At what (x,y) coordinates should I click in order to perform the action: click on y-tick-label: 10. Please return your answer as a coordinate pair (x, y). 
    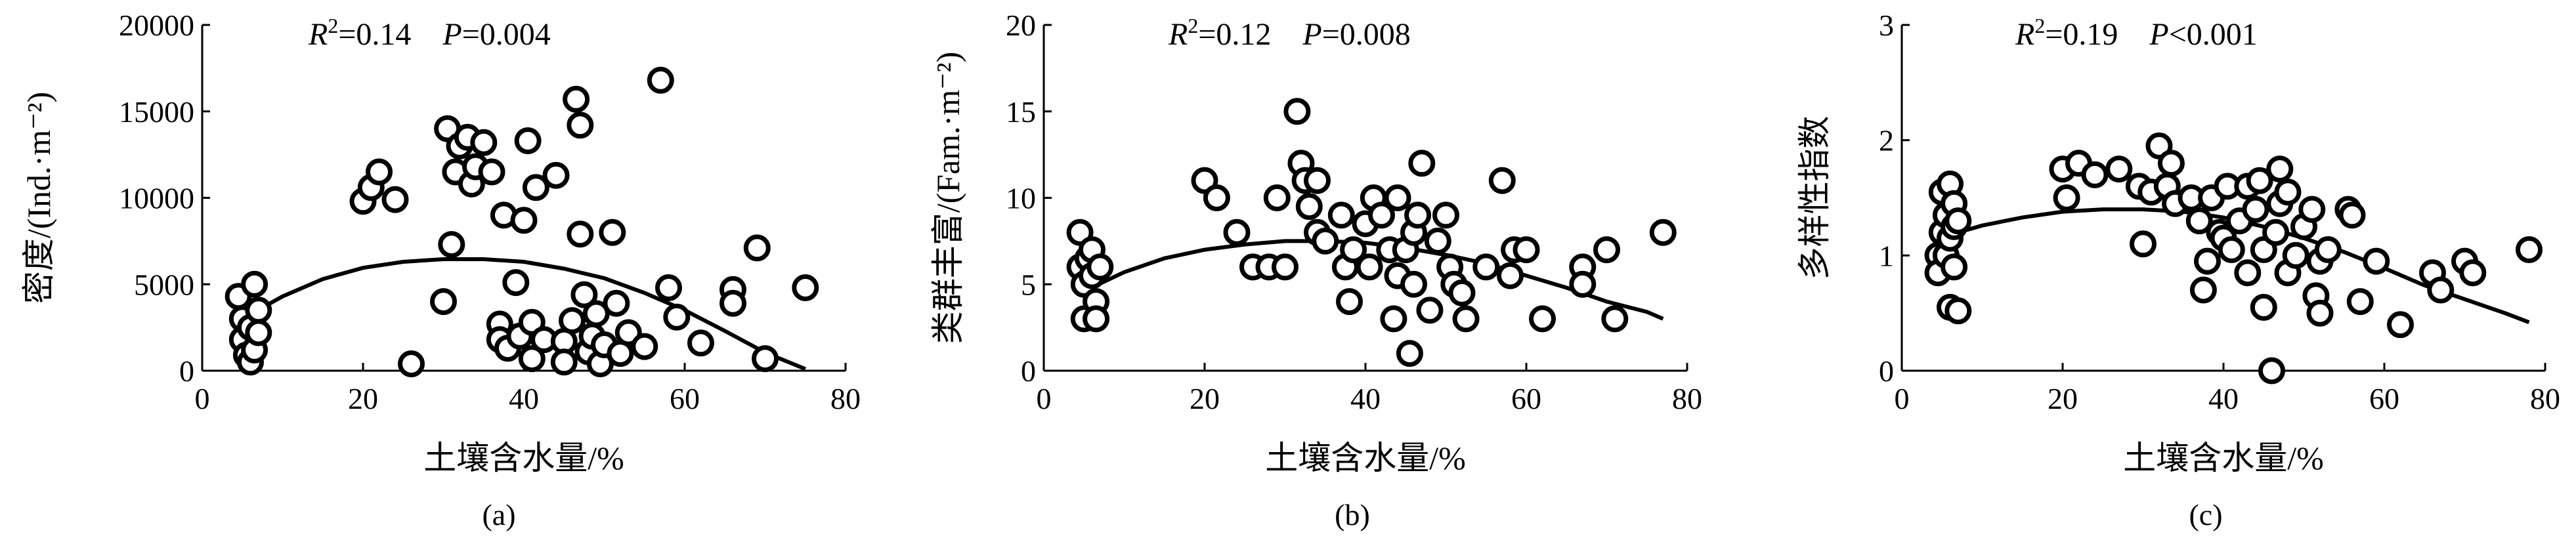
    Looking at the image, I should click on (1021, 199).